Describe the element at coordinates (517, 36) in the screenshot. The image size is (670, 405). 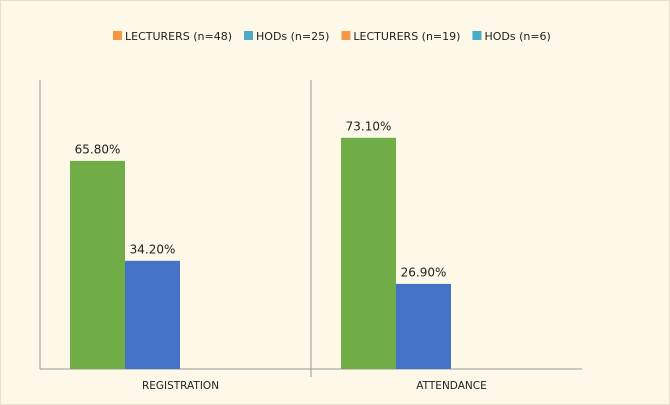
I see `legend-label: HODs (n=6)` at that location.